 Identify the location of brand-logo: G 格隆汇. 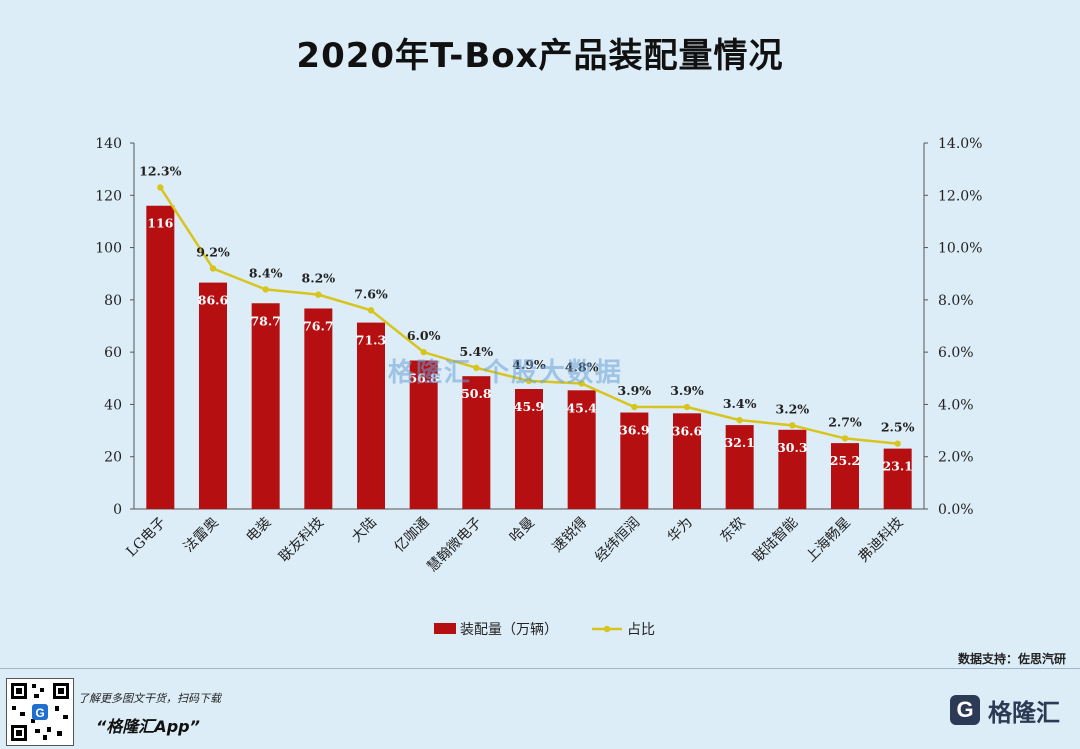
(1005, 710).